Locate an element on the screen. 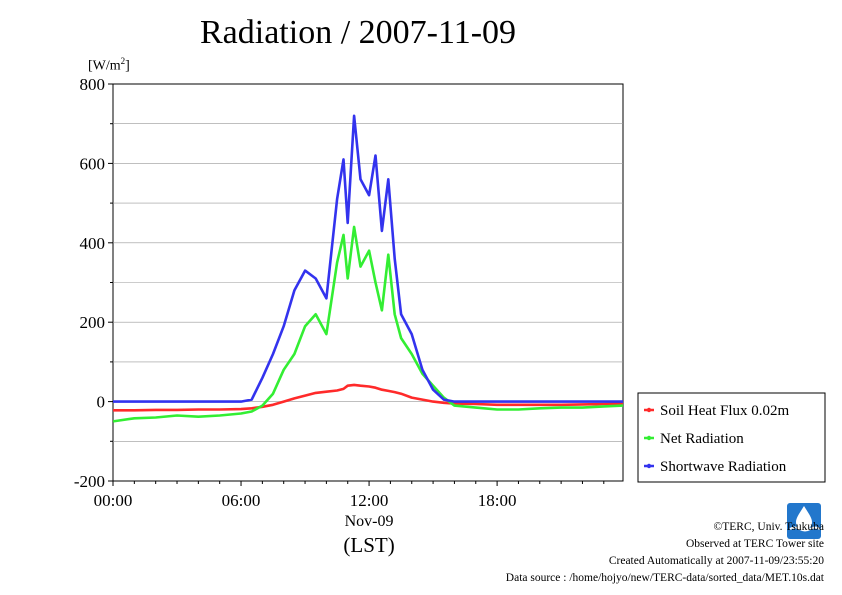  x-tick-label: 12:00 is located at coordinates (369, 500).